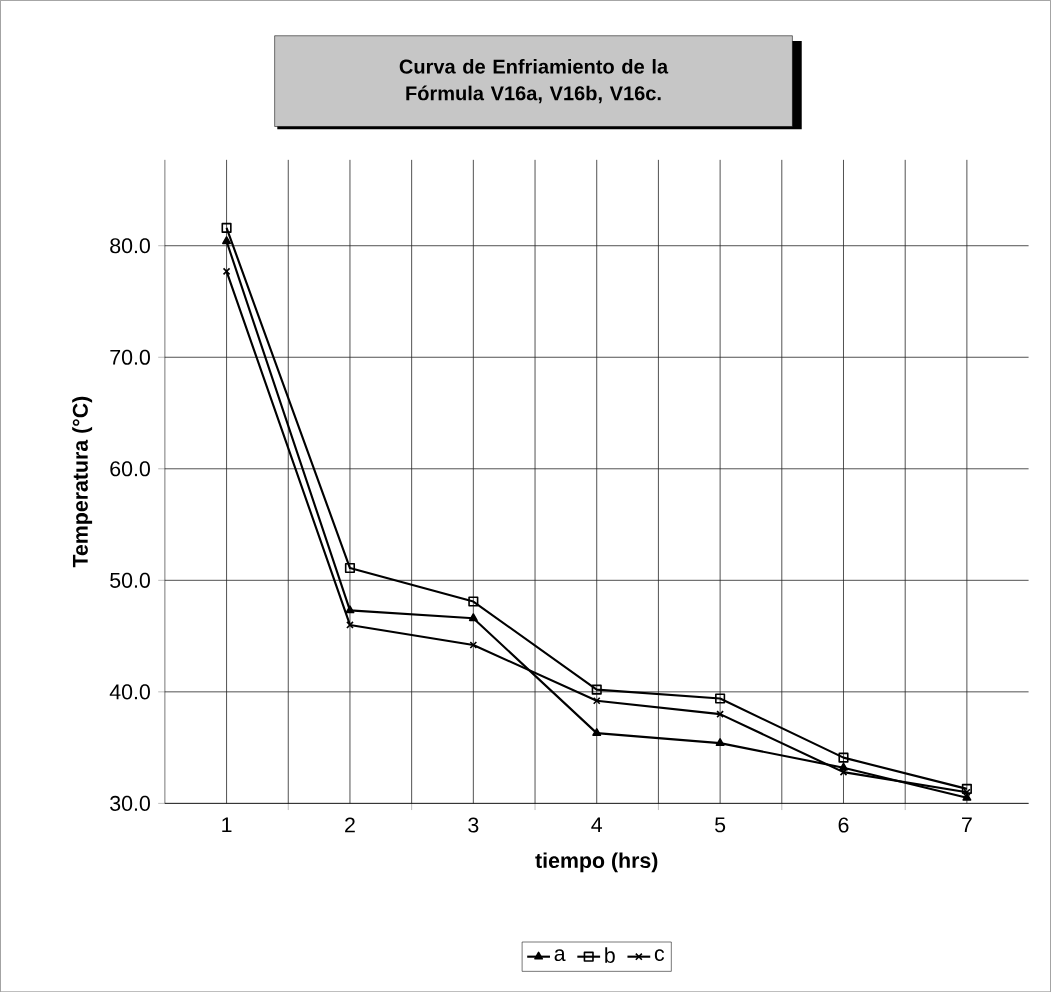 The height and width of the screenshot is (992, 1051). Describe the element at coordinates (720, 825) in the screenshot. I see `x-tick-label: 5` at that location.